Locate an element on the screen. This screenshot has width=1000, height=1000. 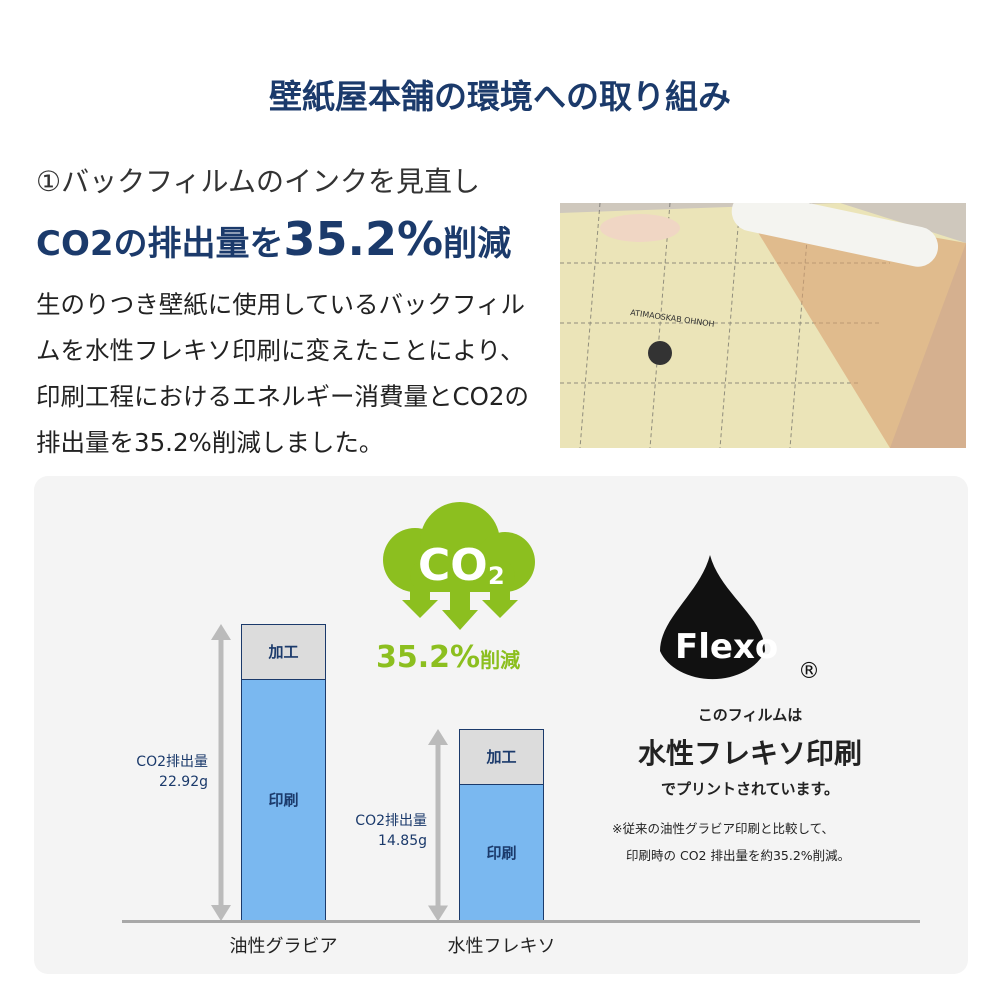
total-label: CO2排出量 22.92g is located at coordinates (172, 772).